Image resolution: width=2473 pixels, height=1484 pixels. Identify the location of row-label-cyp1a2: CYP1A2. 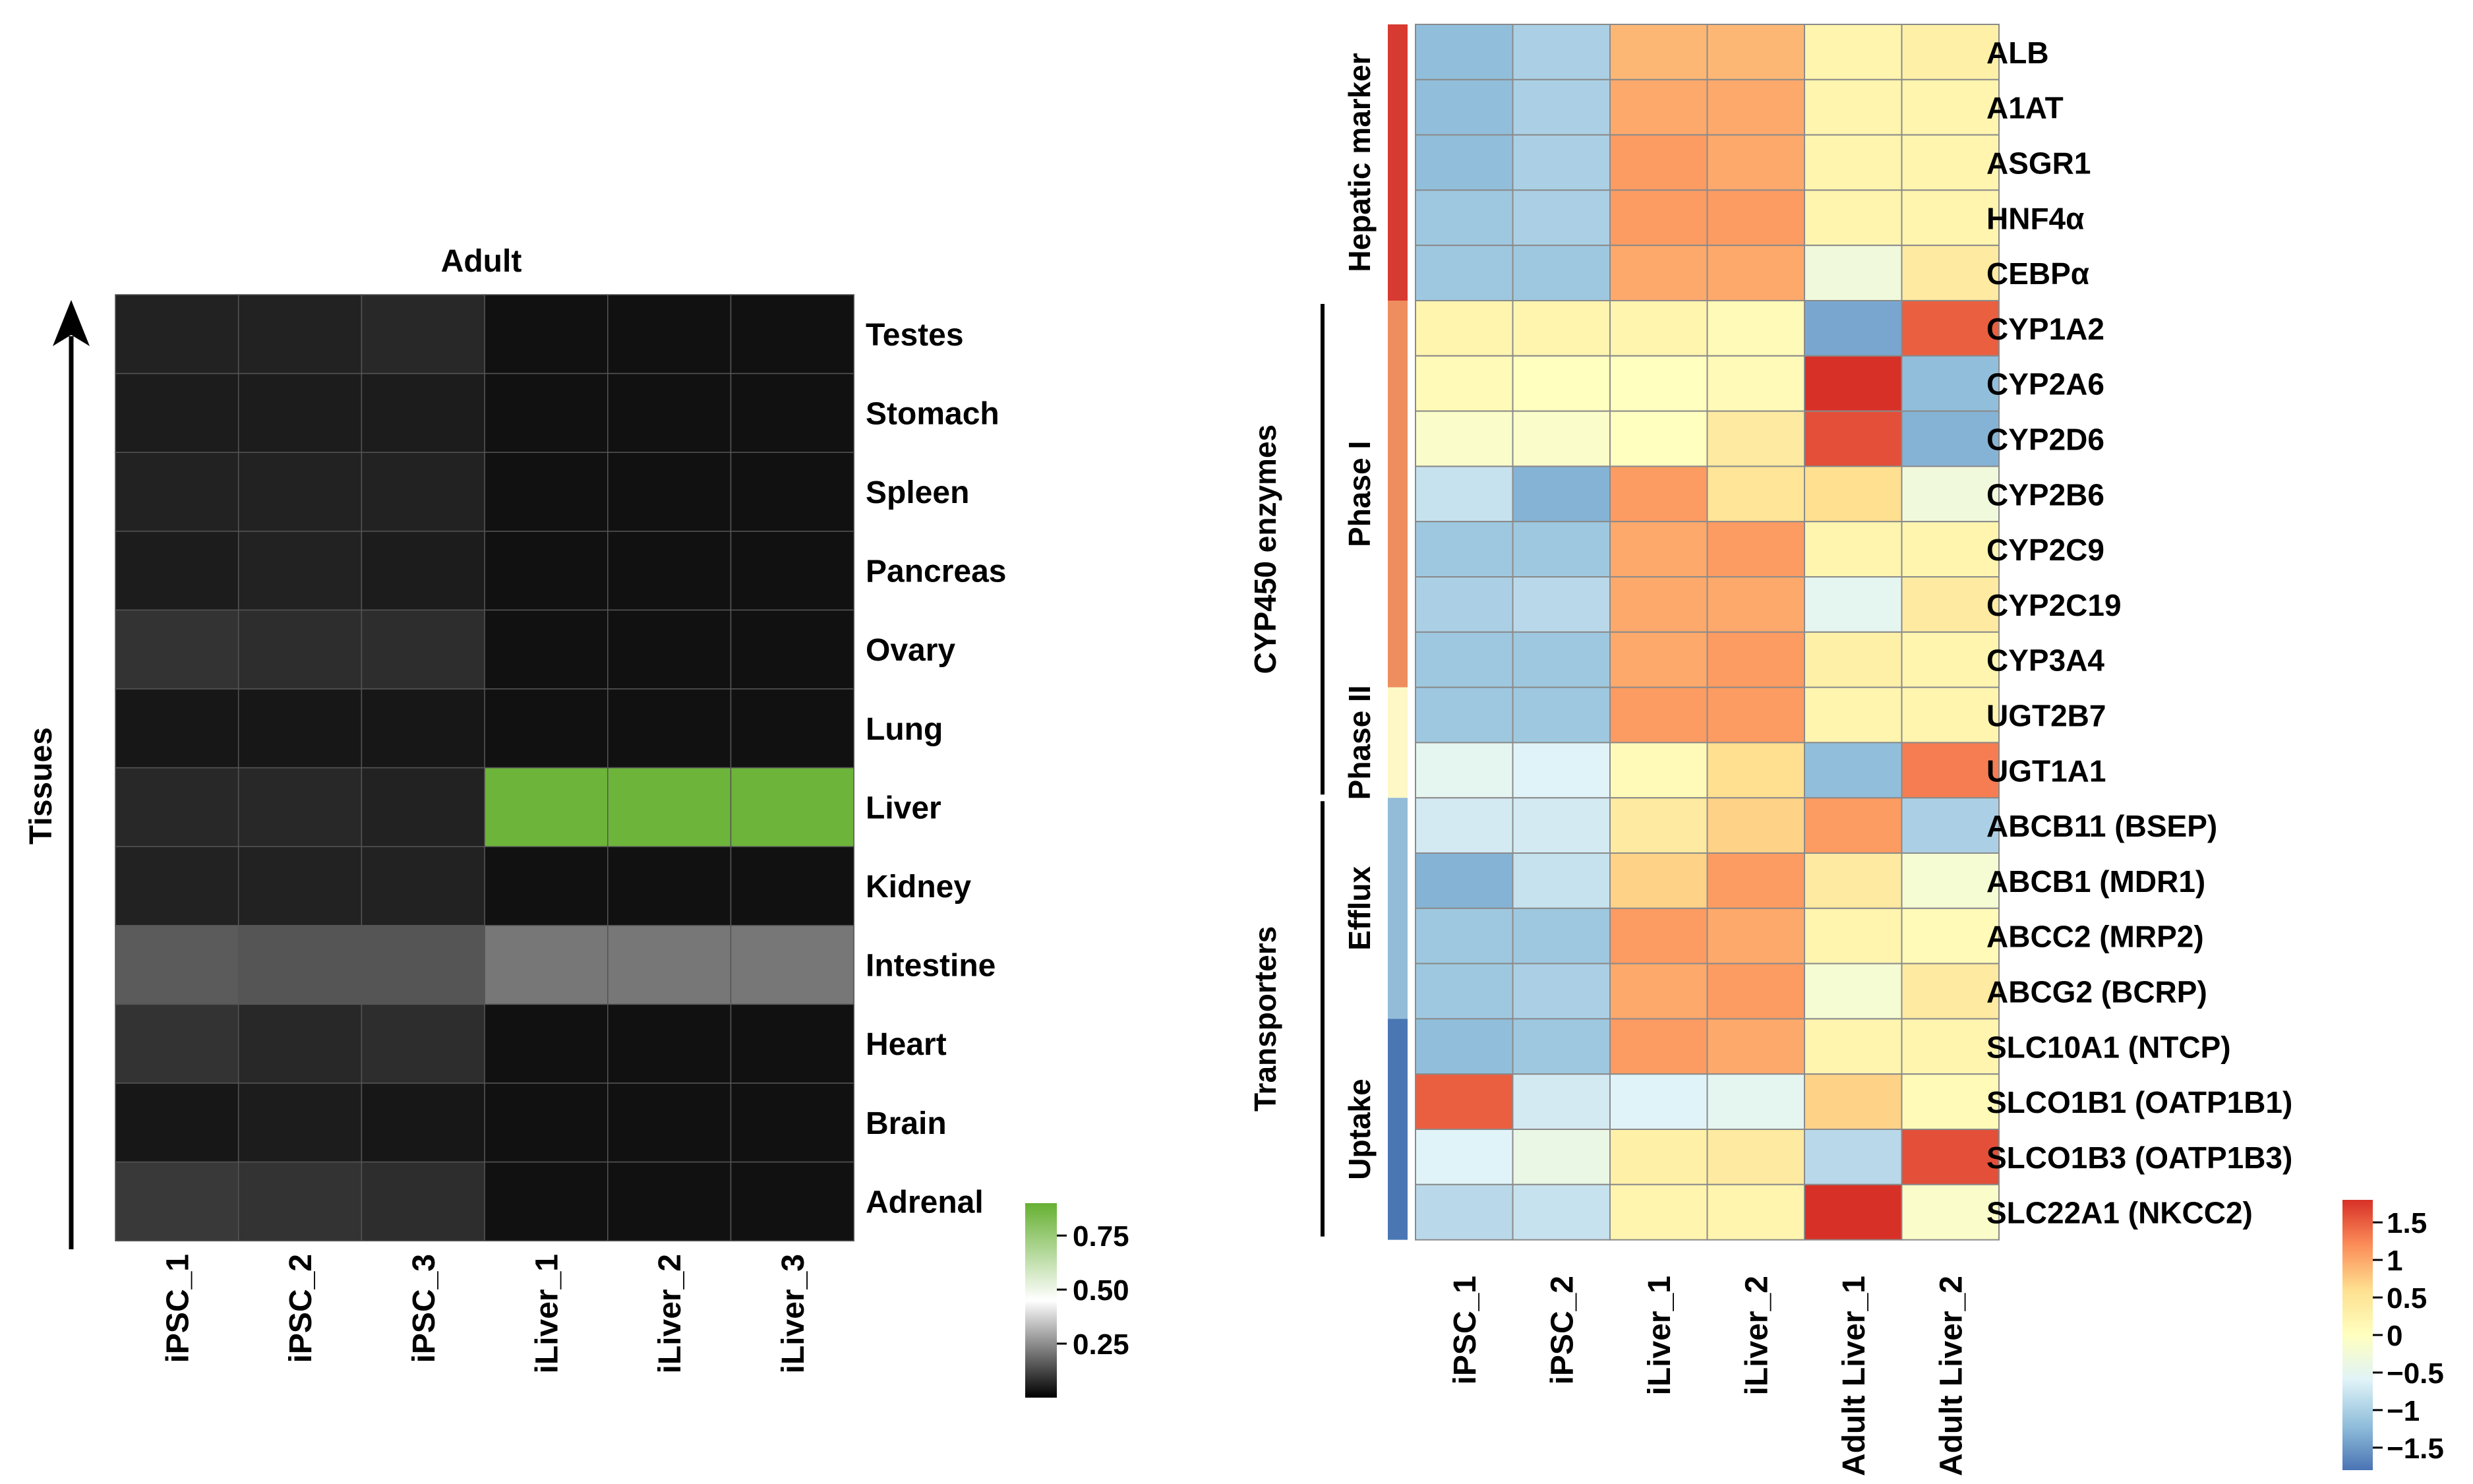
(2045, 329).